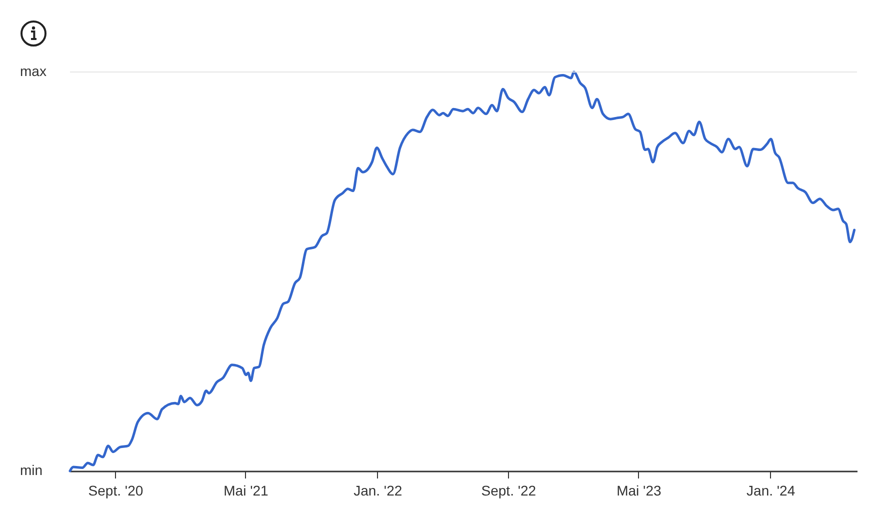  I want to click on x-tick-label: Mai '21, so click(246, 490).